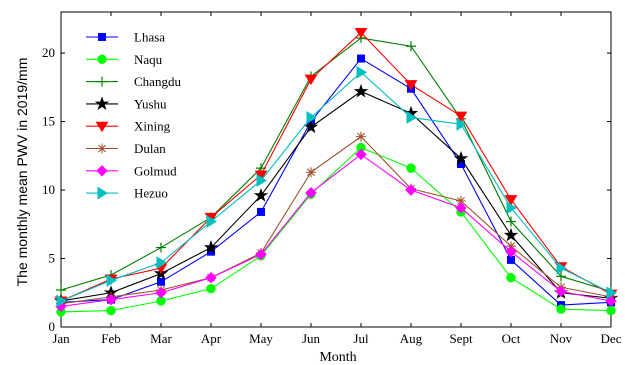 This screenshot has height=365, width=625. Describe the element at coordinates (61, 338) in the screenshot. I see `x-tick-label: Jan` at that location.